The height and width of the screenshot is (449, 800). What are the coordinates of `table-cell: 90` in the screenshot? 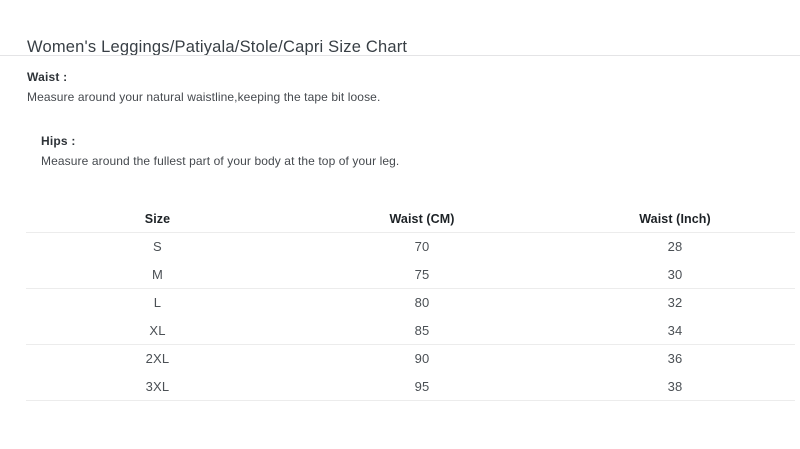 It's located at (422, 359).